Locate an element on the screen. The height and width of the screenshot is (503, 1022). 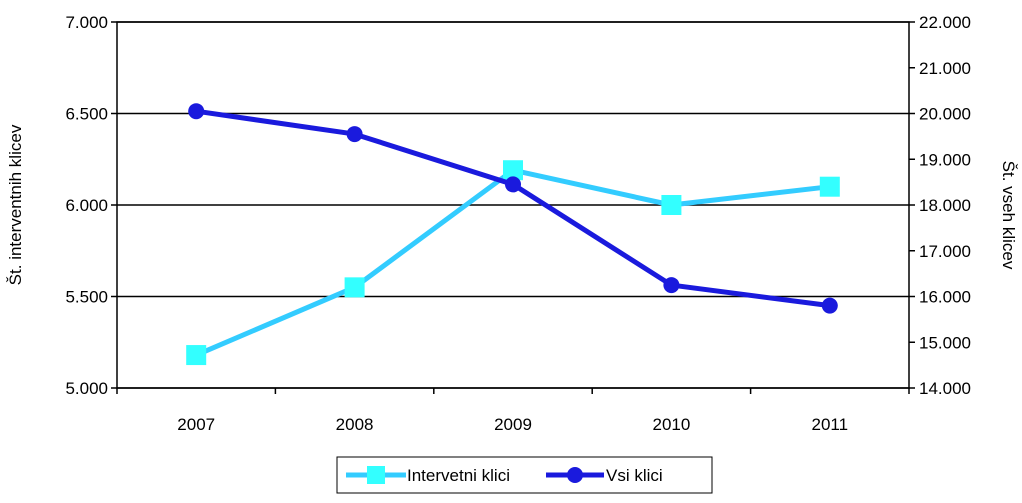
legend-label-vsi: Vsi klici is located at coordinates (634, 475).